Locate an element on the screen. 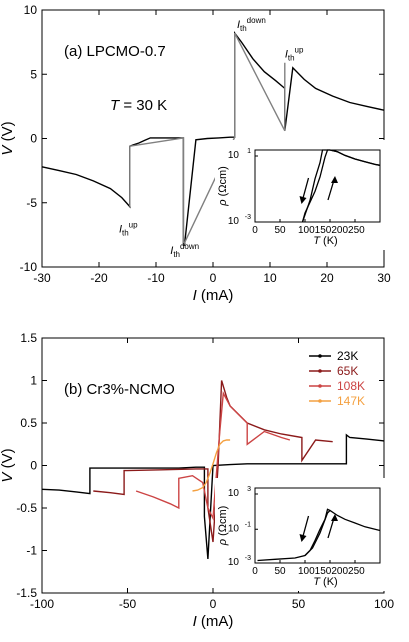 The width and height of the screenshot is (409, 642). inset-0: 0 50 100150200250 10 -3 10 1 T (K) ρ (Ωcm) is located at coordinates (301, 195).